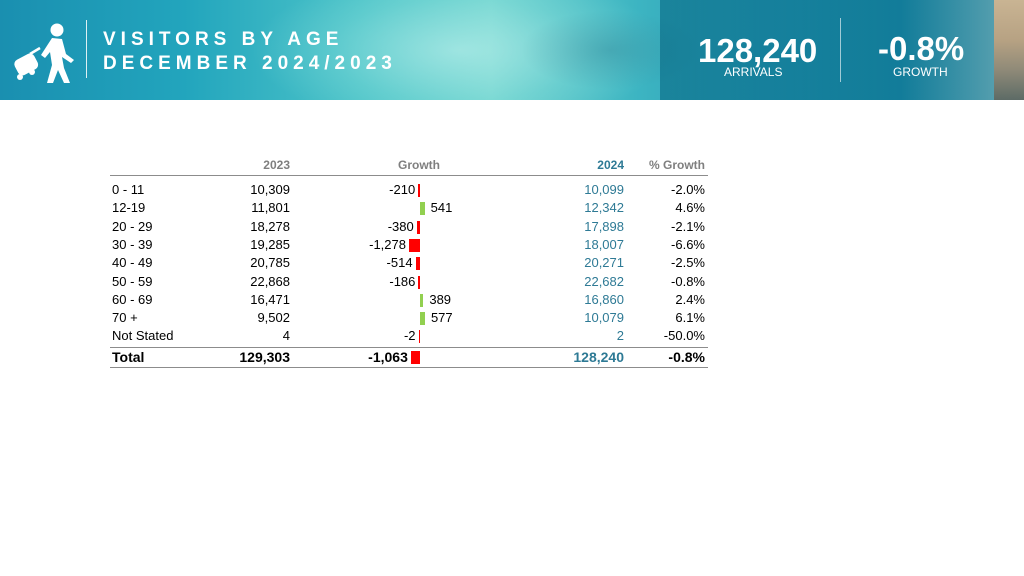 Image resolution: width=1024 pixels, height=576 pixels. What do you see at coordinates (270, 208) in the screenshot?
I see `value-2023: 11,801` at bounding box center [270, 208].